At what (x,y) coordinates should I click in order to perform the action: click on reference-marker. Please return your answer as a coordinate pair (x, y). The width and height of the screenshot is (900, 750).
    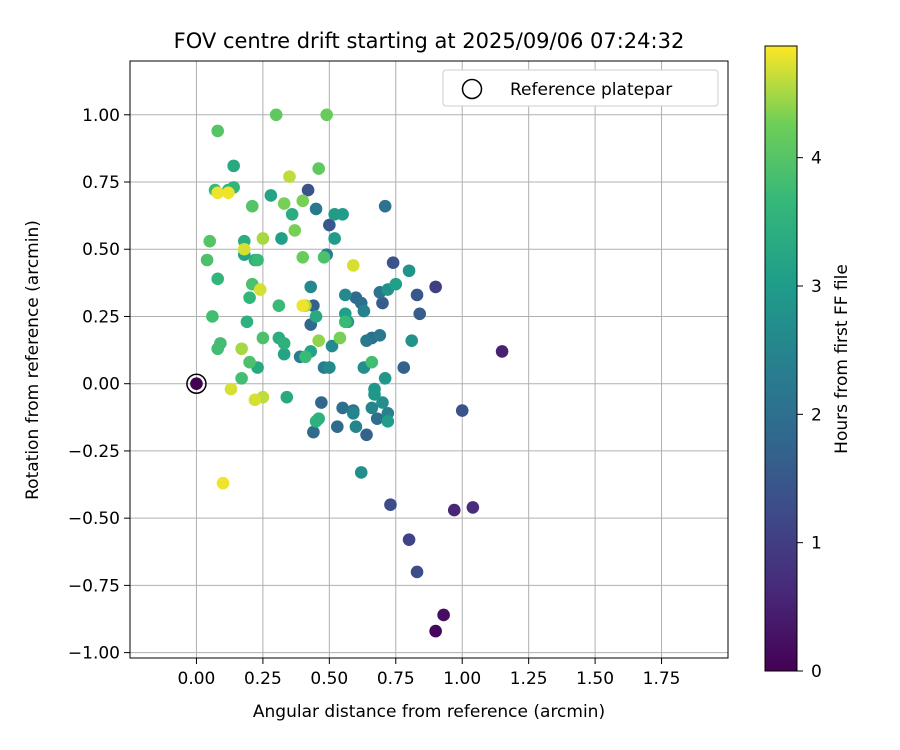
    Looking at the image, I should click on (196, 383).